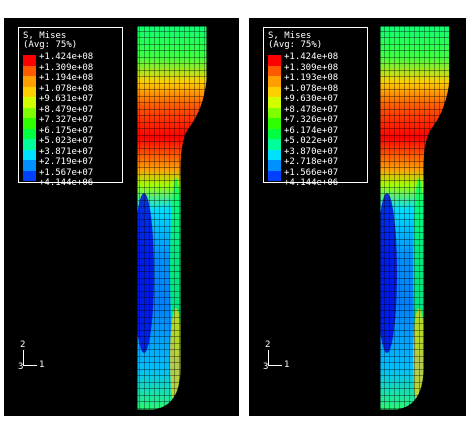 The width and height of the screenshot is (471, 421). Describe the element at coordinates (66, 99) in the screenshot. I see `legend-value: +9.631e+07` at that location.